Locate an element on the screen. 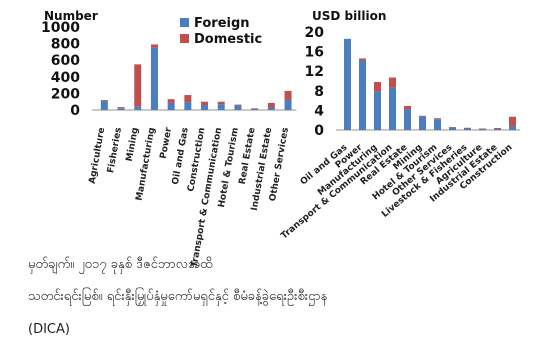 This screenshot has width=550, height=360. right-y-tick: 4 is located at coordinates (319, 111).